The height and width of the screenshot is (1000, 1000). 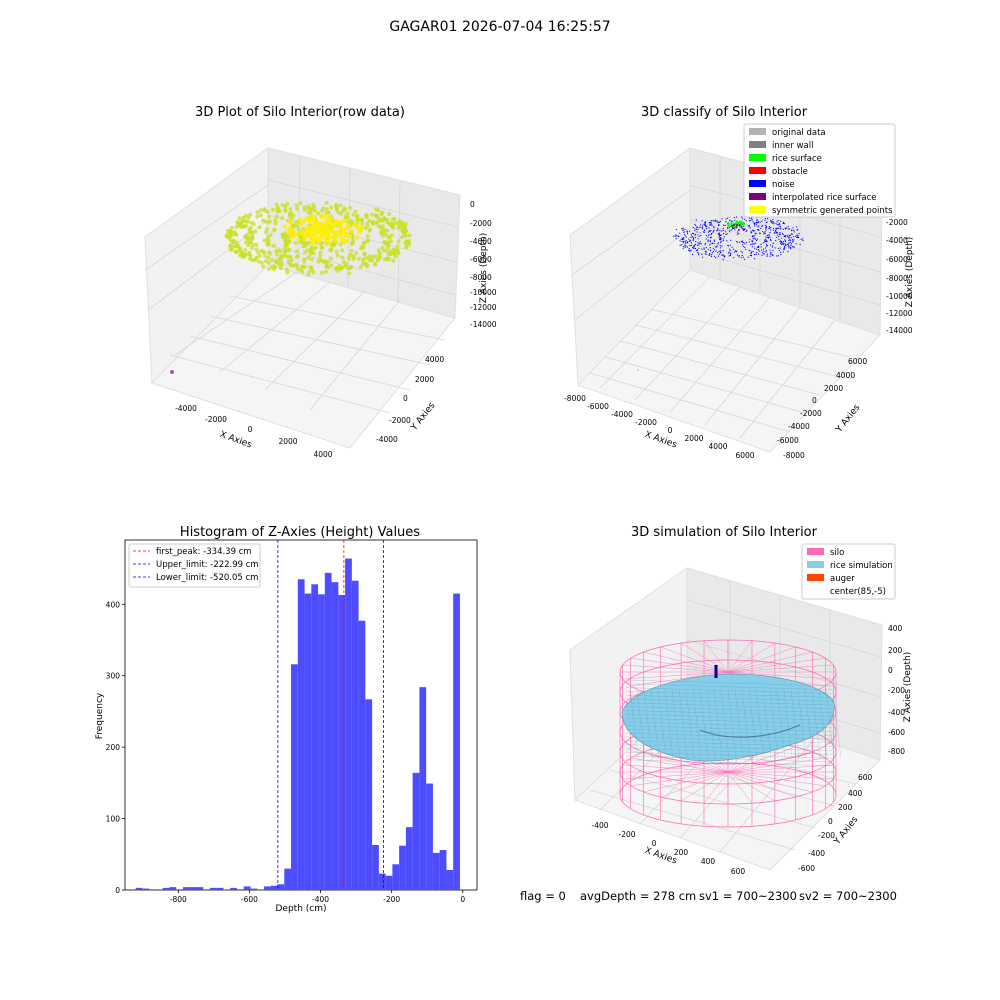 What do you see at coordinates (899, 296) in the screenshot?
I see `classify-z-tick: -10000` at bounding box center [899, 296].